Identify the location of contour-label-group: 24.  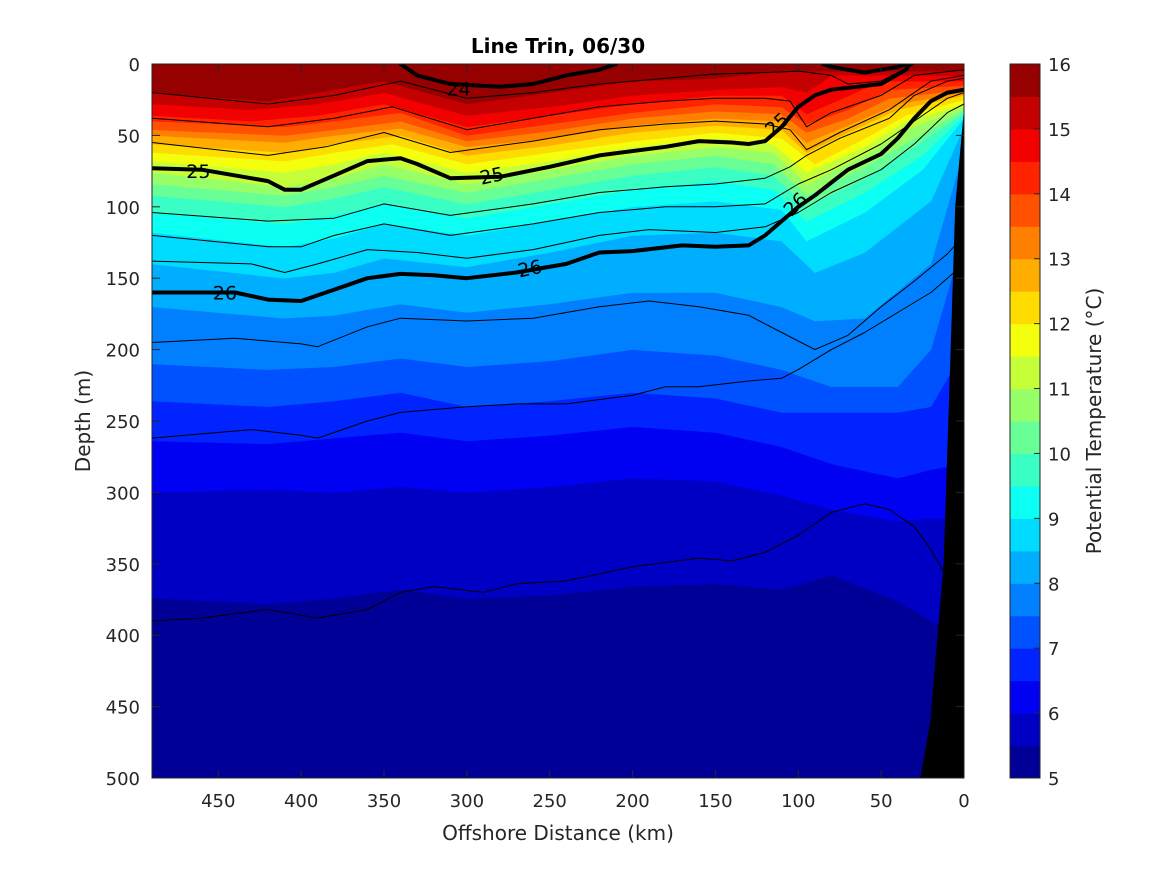
(459, 89).